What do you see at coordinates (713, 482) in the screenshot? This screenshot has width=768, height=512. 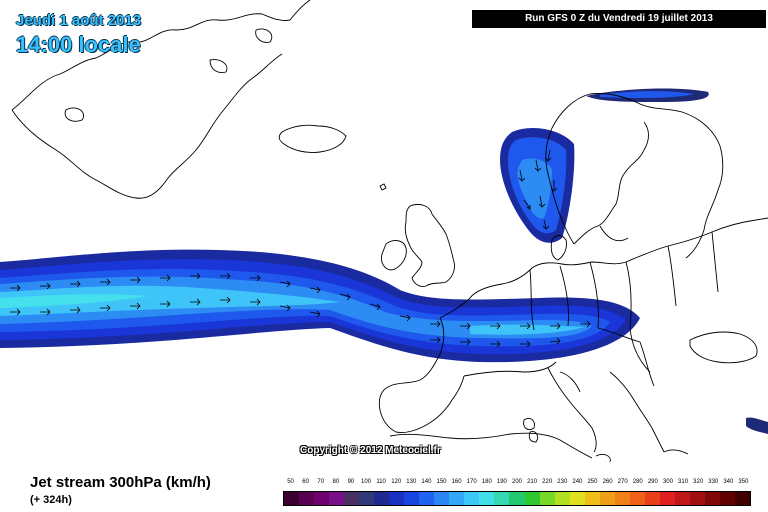 I see `scale-label: 330` at bounding box center [713, 482].